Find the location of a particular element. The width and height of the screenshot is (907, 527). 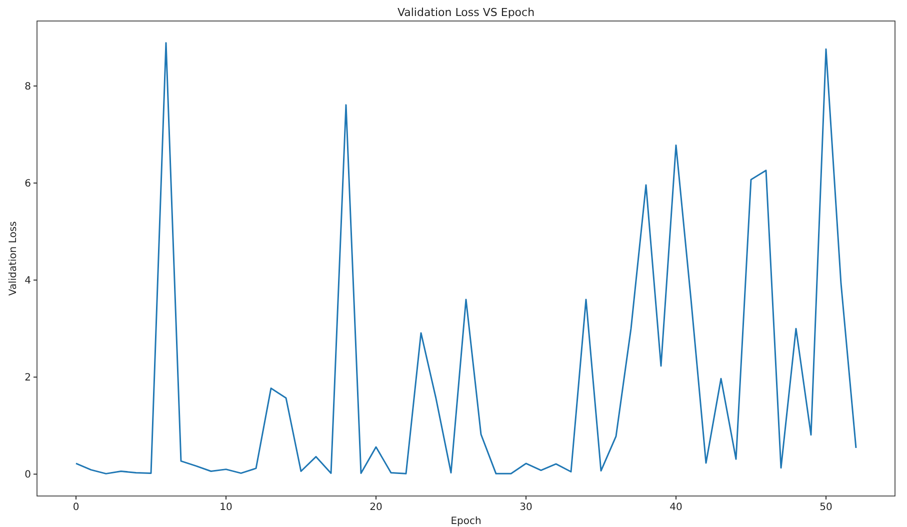

x-tick-label: 0 is located at coordinates (76, 507).